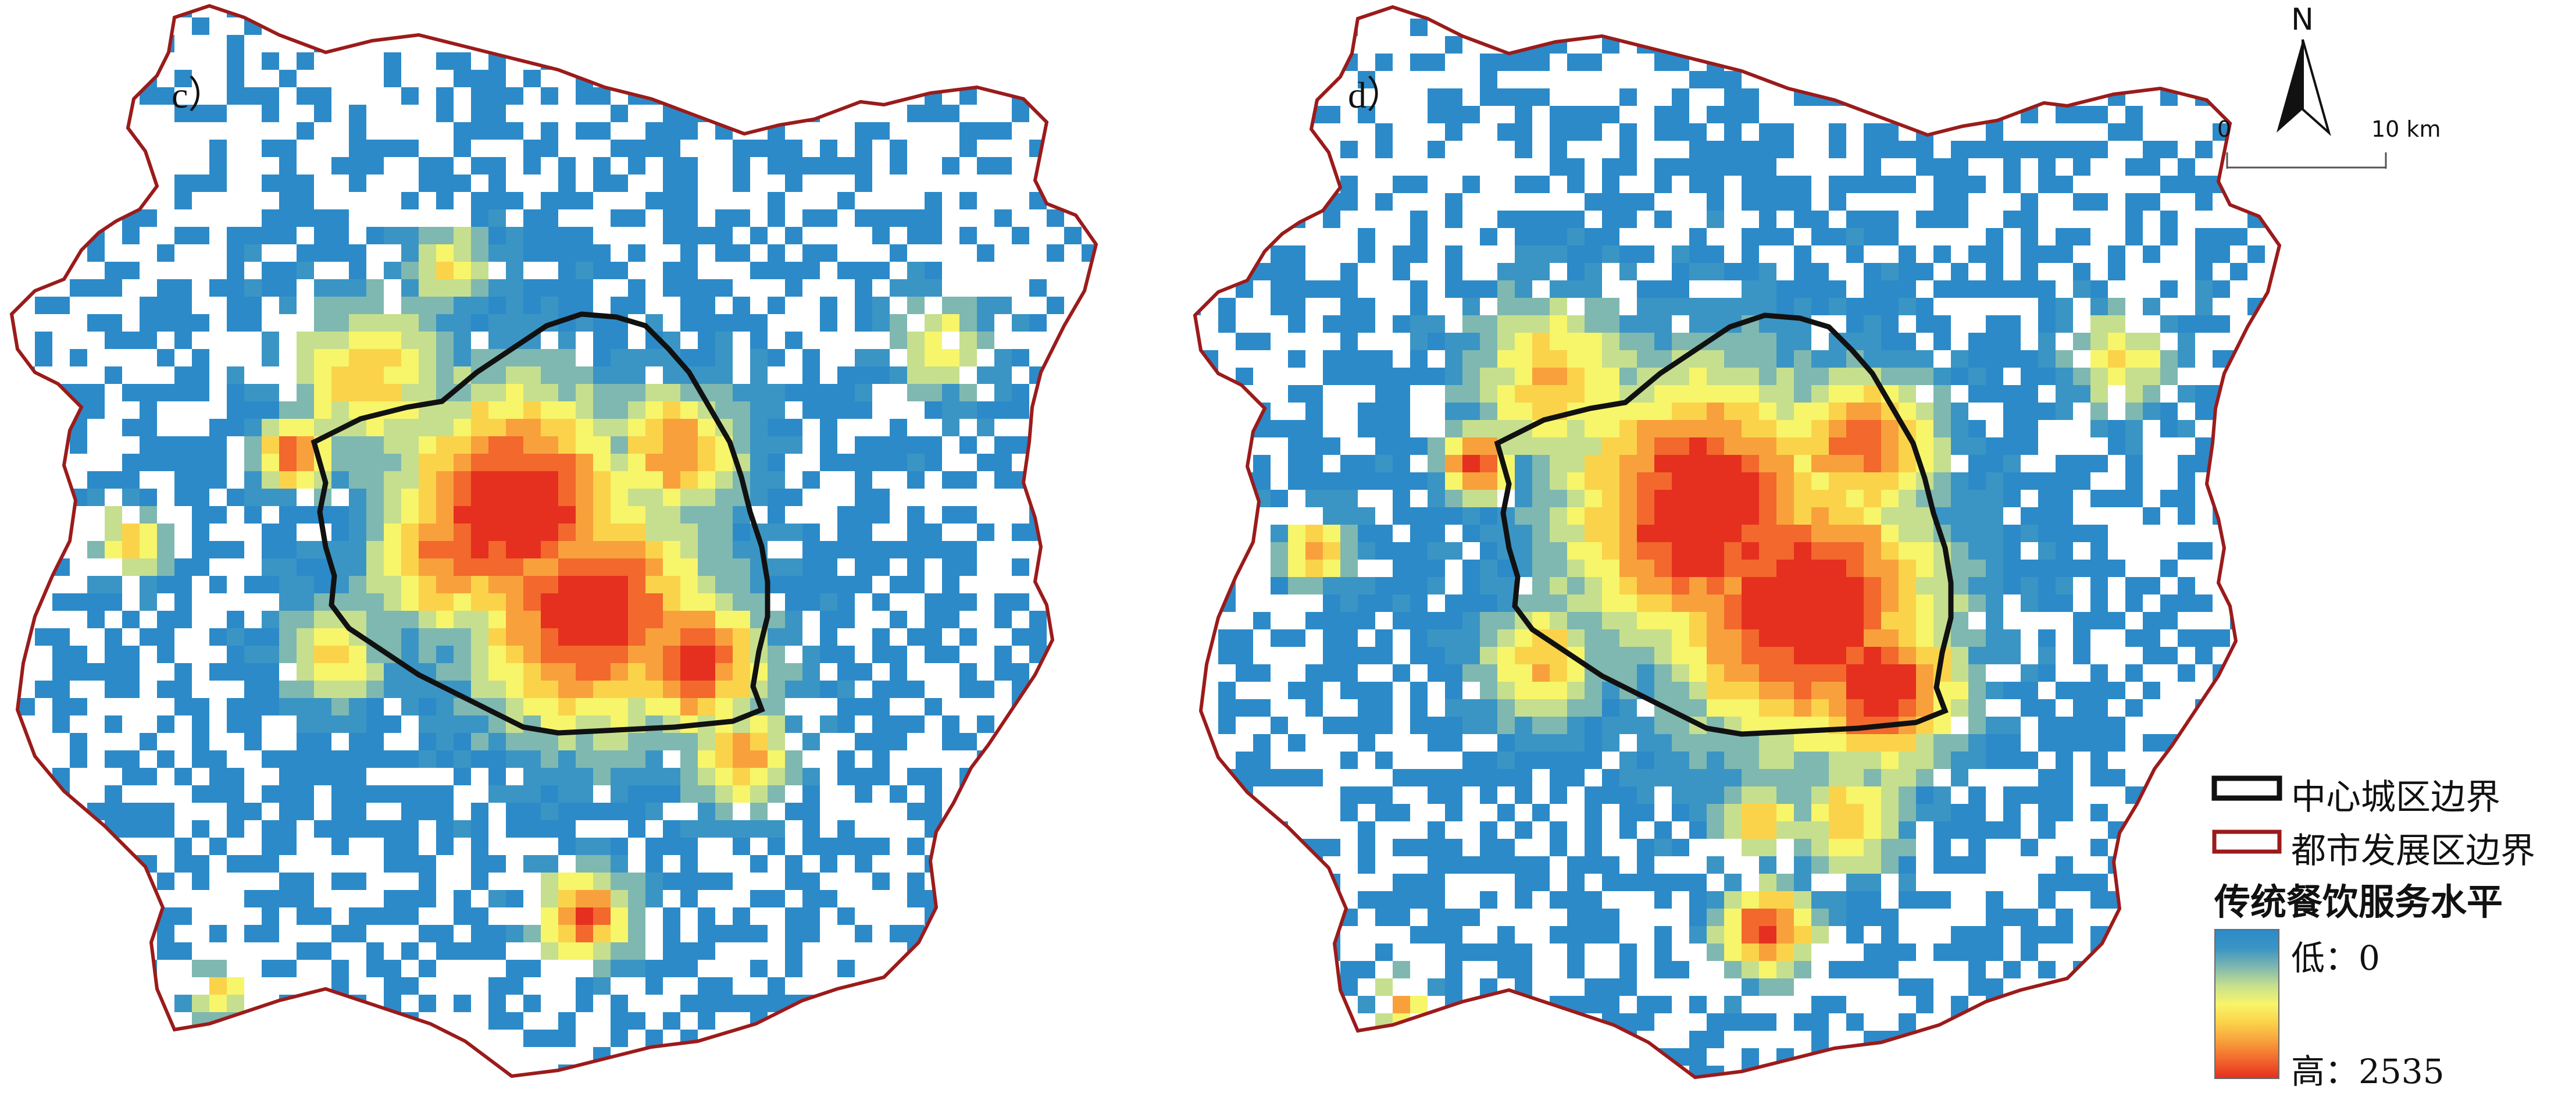 Image resolution: width=2576 pixels, height=1093 pixels. I want to click on legend-title: 传统餐饮服务水平, so click(2358, 902).